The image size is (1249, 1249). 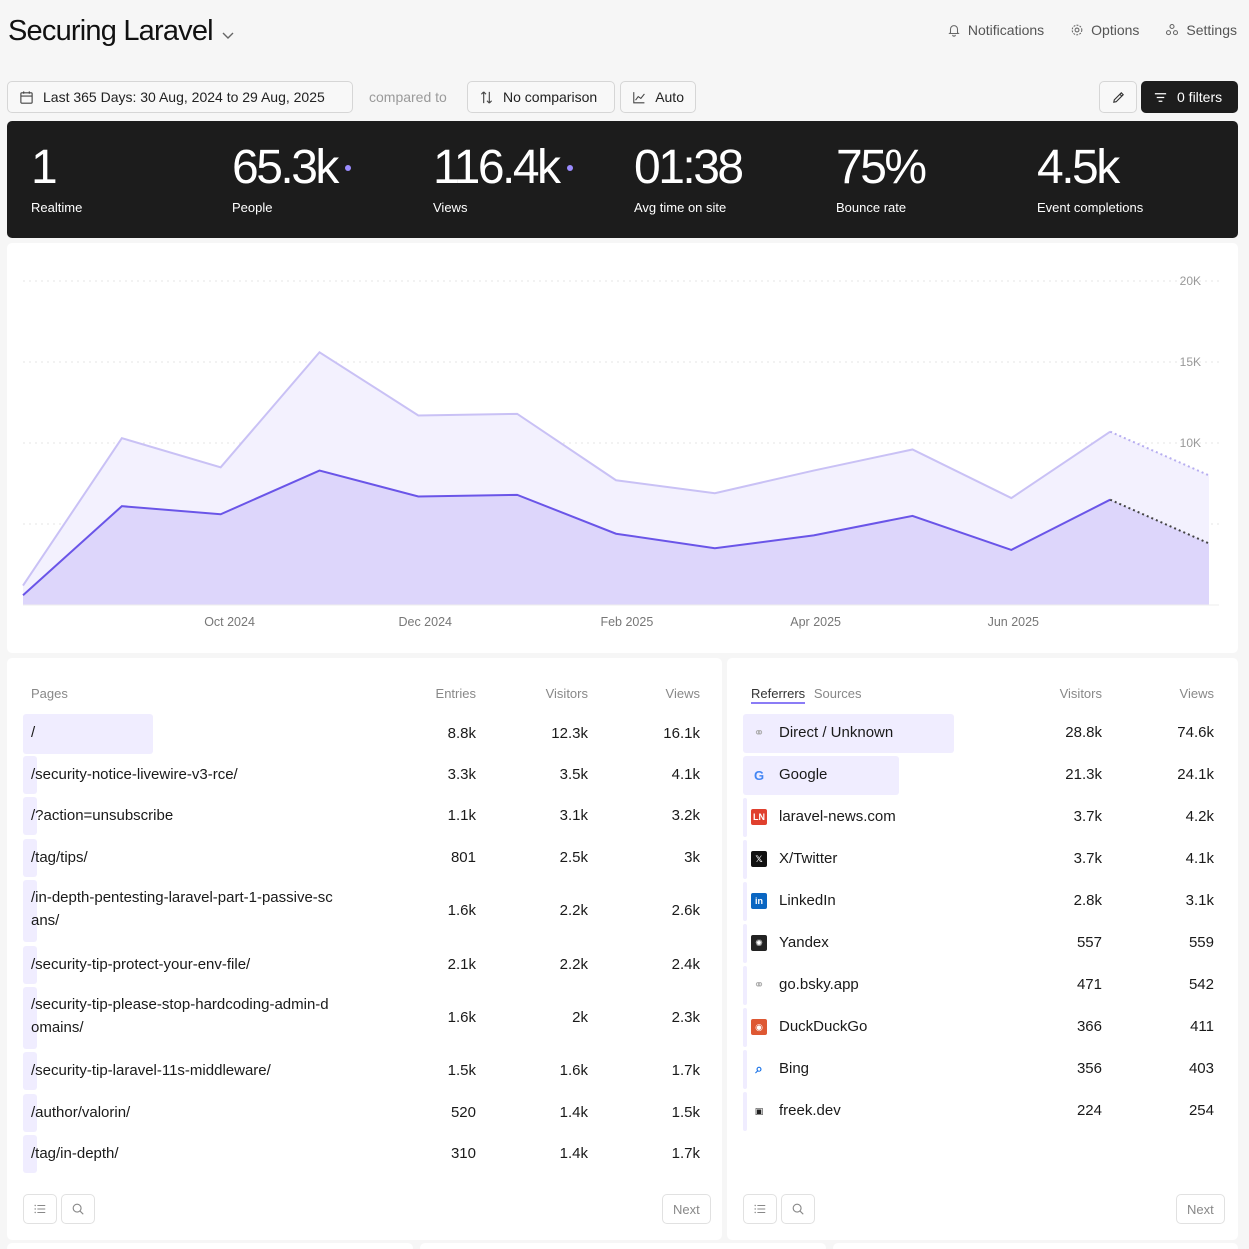 I want to click on cell-views: 2.3k, so click(x=685, y=1017).